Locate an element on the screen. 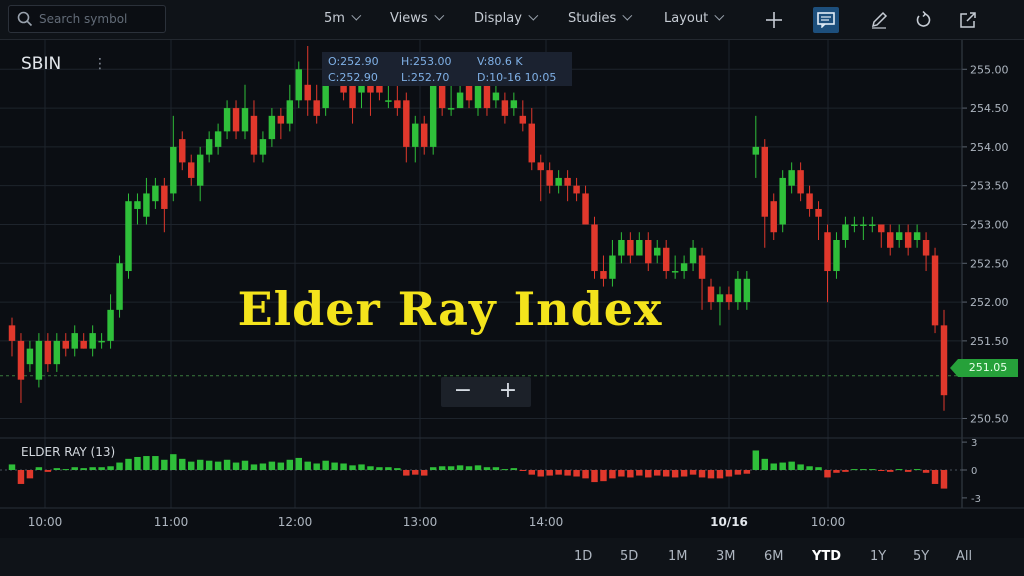  crosshair-button is located at coordinates (774, 20).